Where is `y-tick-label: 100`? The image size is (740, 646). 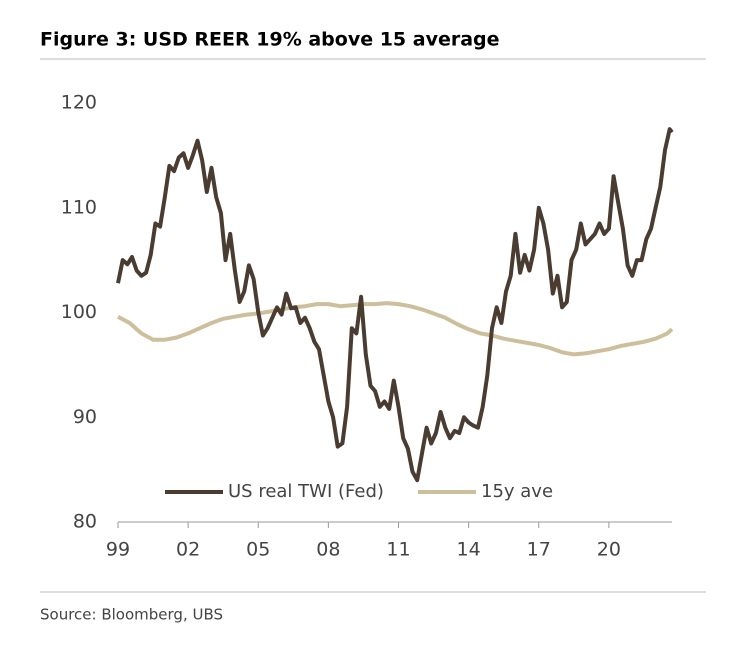 y-tick-label: 100 is located at coordinates (79, 312).